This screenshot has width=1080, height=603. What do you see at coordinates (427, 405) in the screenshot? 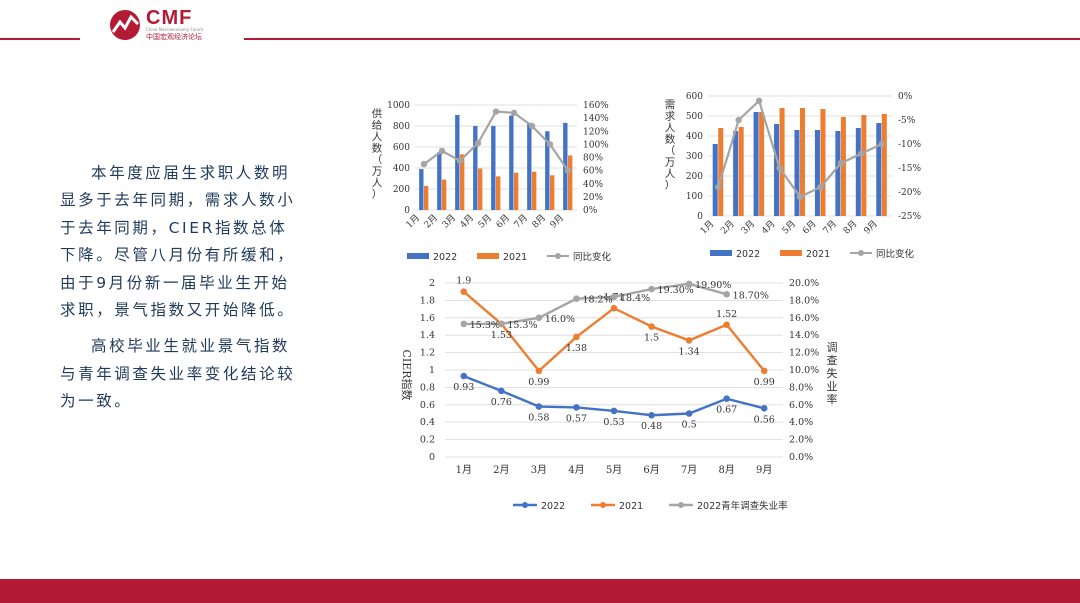
I see `y-tick-label: 0.6` at bounding box center [427, 405].